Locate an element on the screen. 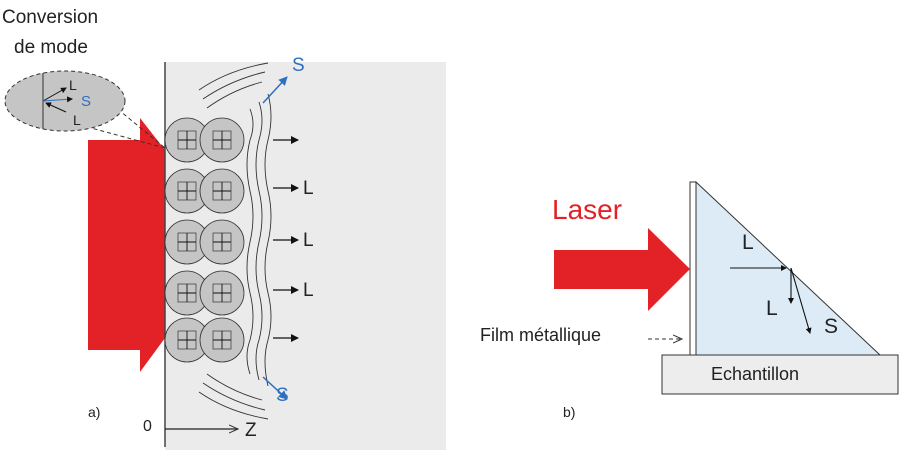  inset-label-s: S is located at coordinates (86, 101).